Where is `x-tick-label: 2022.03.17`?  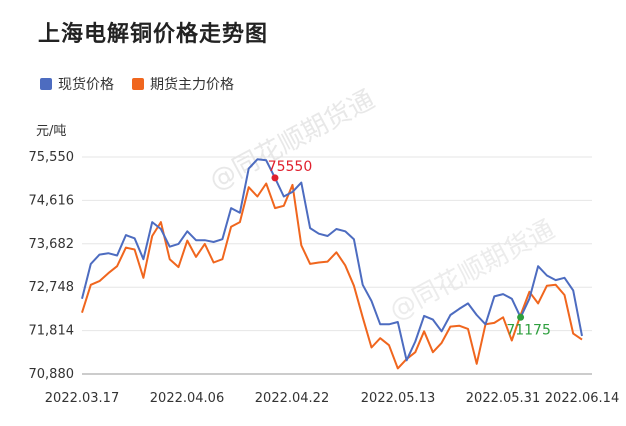 x-tick-label: 2022.03.17 is located at coordinates (82, 398).